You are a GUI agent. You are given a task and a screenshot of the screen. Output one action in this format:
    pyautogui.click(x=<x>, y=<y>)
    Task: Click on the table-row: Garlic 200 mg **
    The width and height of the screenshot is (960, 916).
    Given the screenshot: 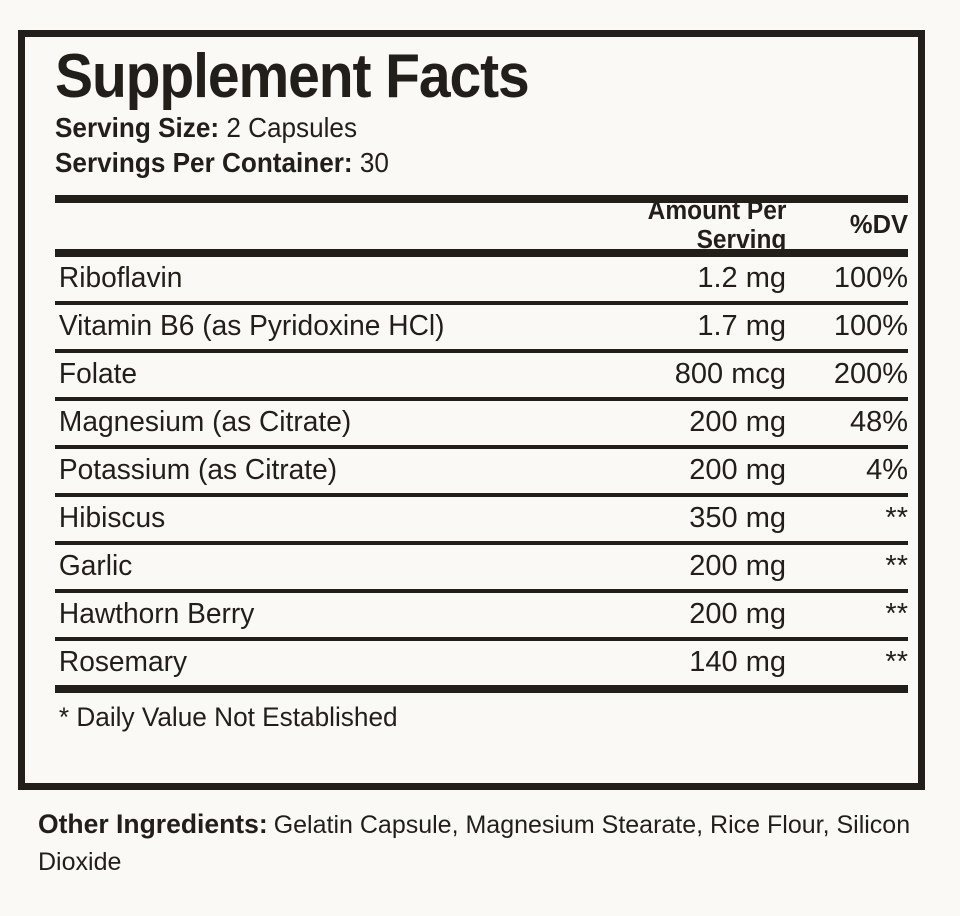 What is the action you would take?
    pyautogui.click(x=481, y=567)
    